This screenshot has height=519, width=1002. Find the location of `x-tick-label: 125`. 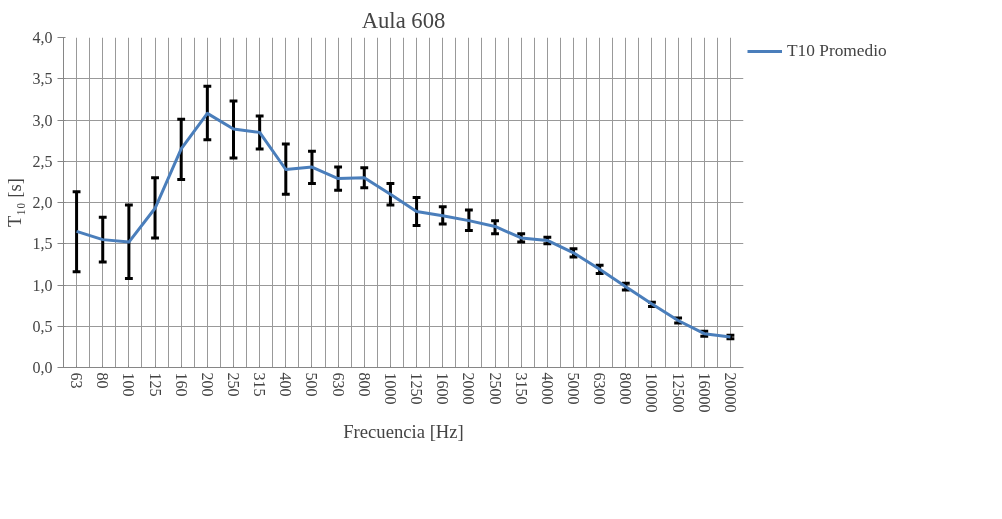

x-tick-label: 125 is located at coordinates (155, 384).